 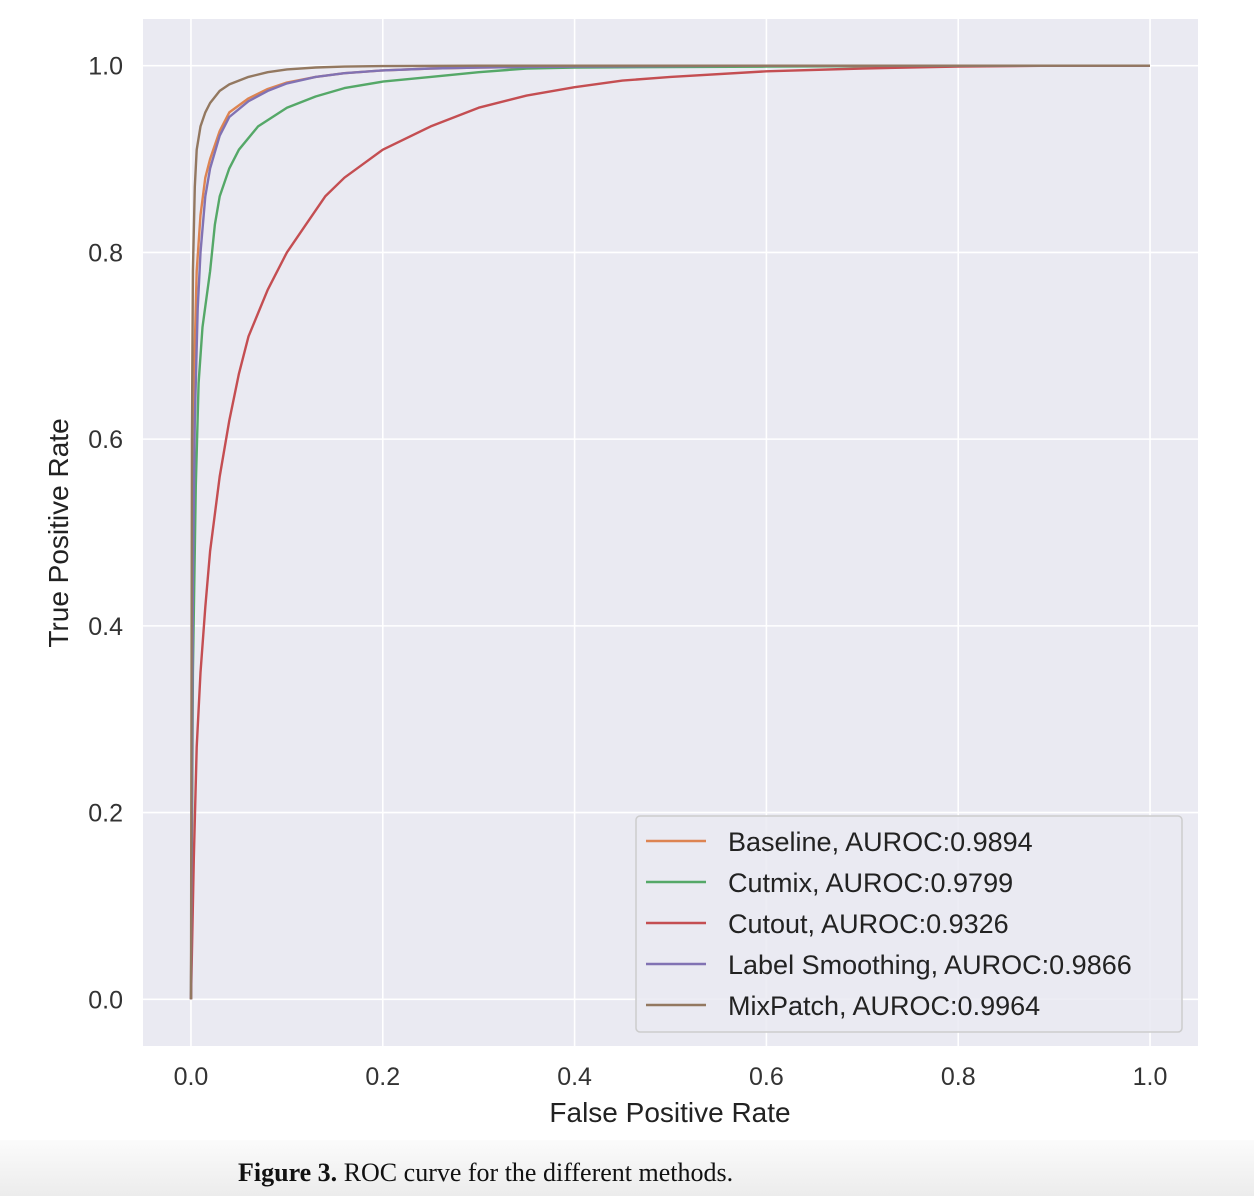 I want to click on x-tick-label: 0.8, so click(x=958, y=1077).